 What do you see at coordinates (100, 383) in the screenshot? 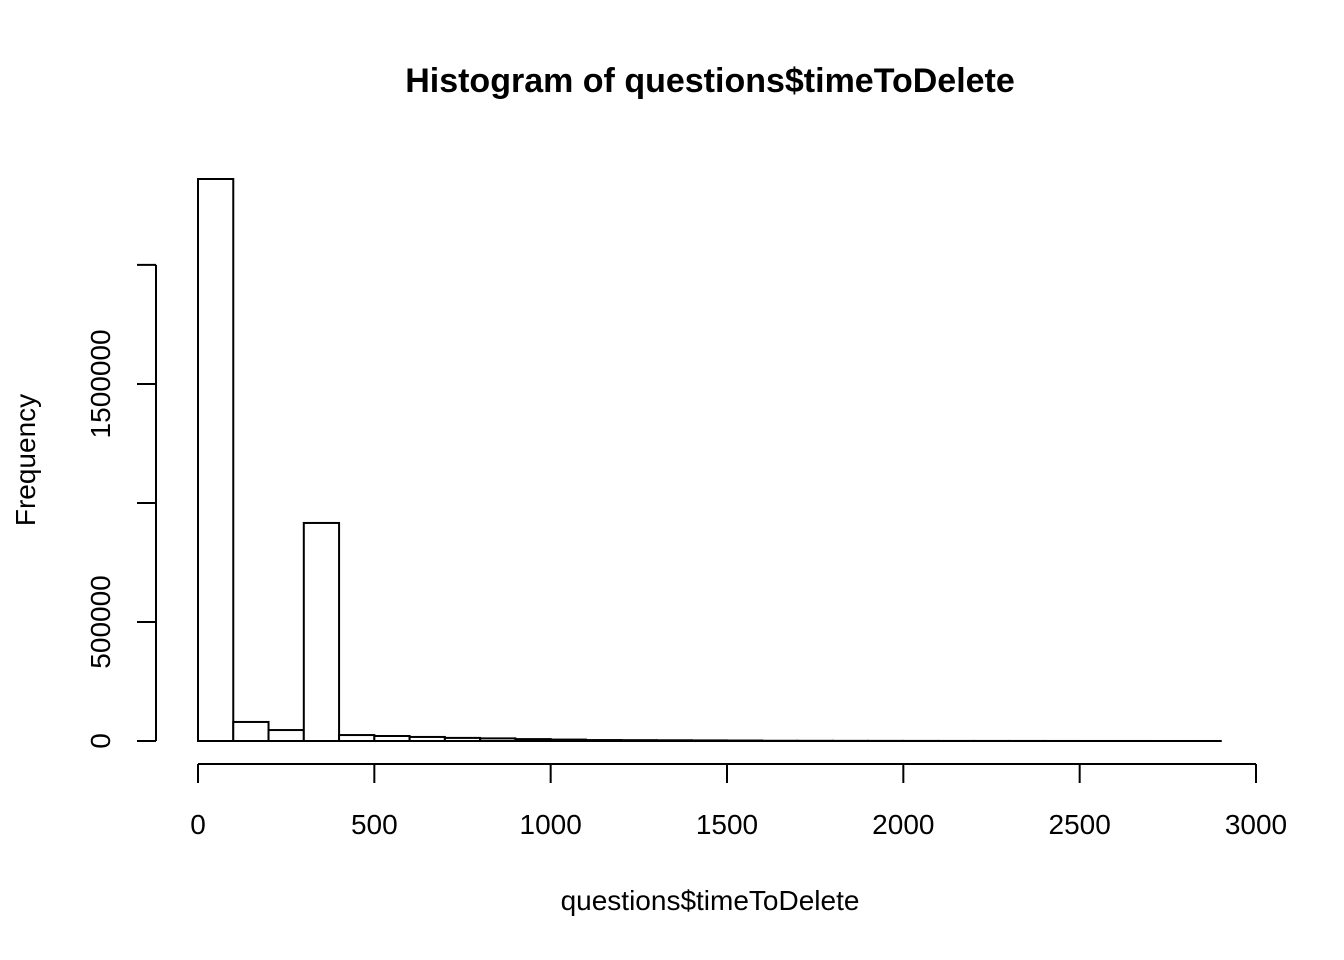
I see `y-tick-label: 1500000` at bounding box center [100, 383].